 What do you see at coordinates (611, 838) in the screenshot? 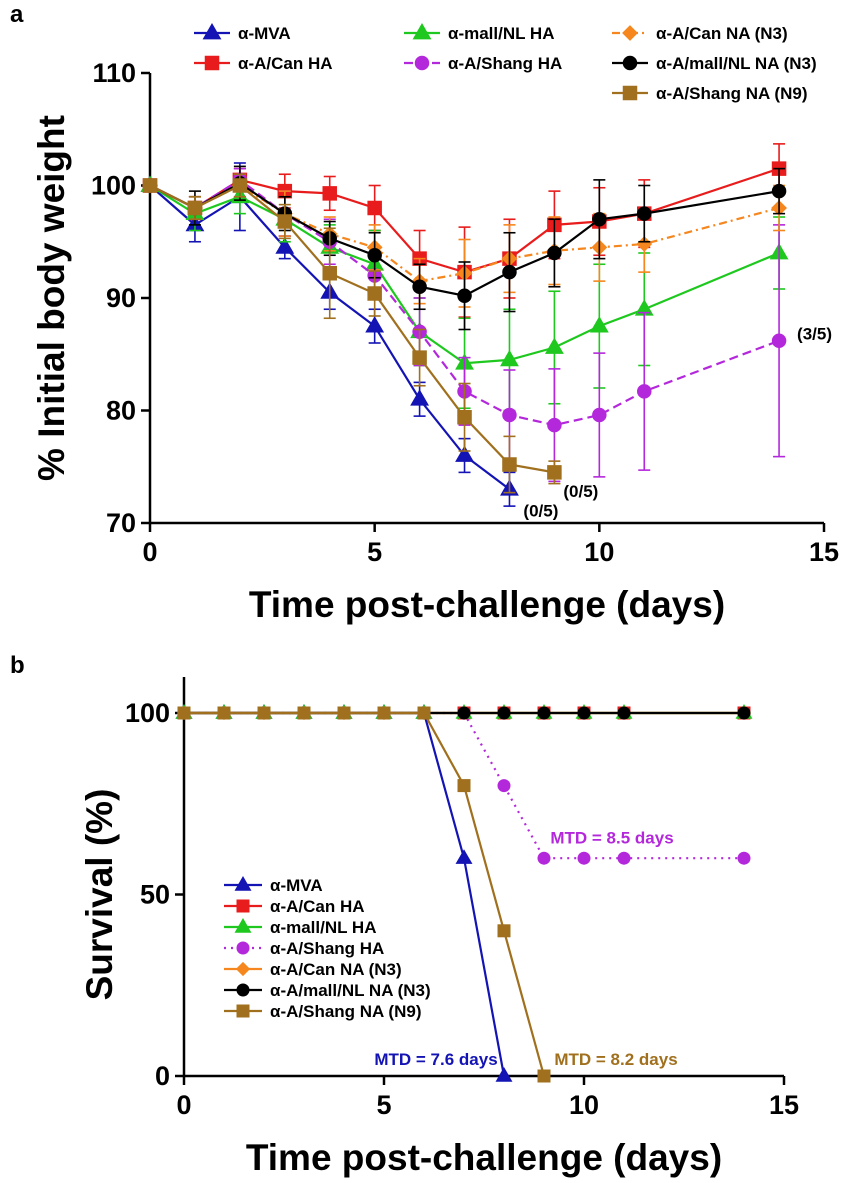
I see `annotation-b: MTD = 8.5 days` at bounding box center [611, 838].